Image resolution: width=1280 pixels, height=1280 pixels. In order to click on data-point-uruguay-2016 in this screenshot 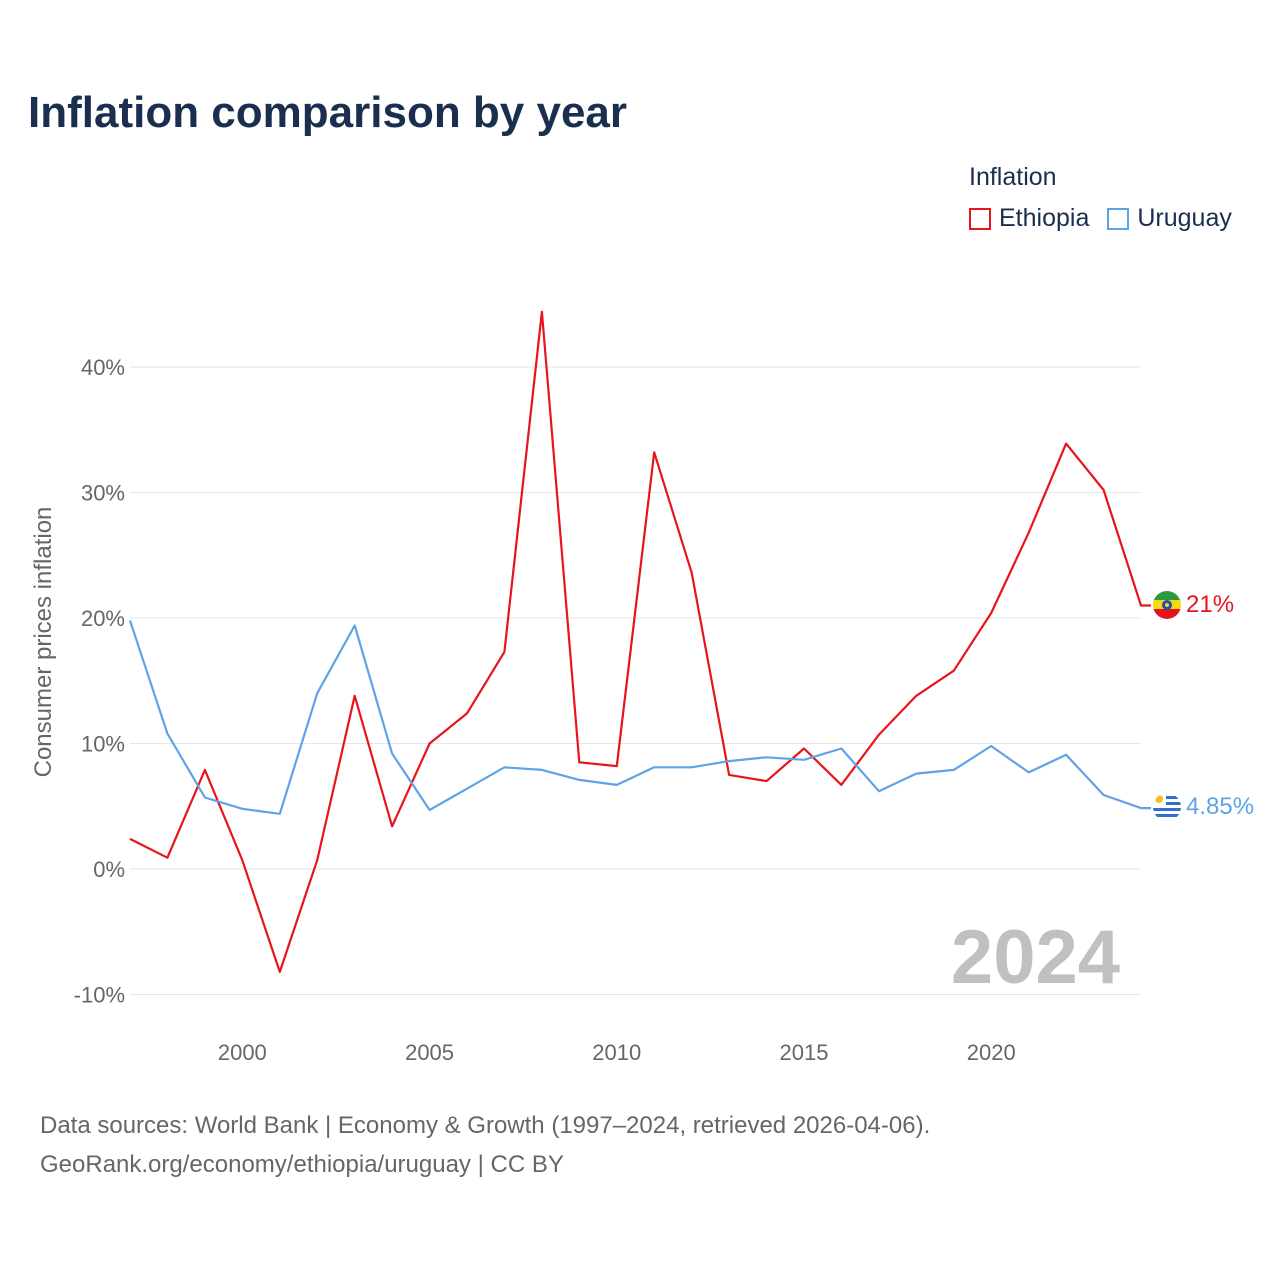, I will do `click(841, 749)`.